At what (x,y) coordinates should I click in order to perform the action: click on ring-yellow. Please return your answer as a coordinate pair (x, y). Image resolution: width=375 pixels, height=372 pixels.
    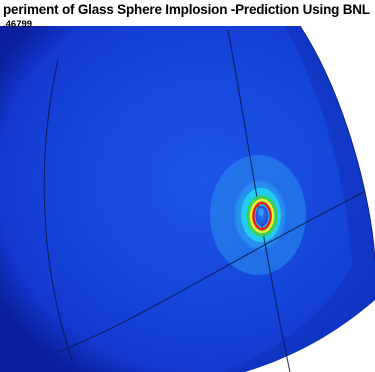
    Looking at the image, I should click on (262, 216).